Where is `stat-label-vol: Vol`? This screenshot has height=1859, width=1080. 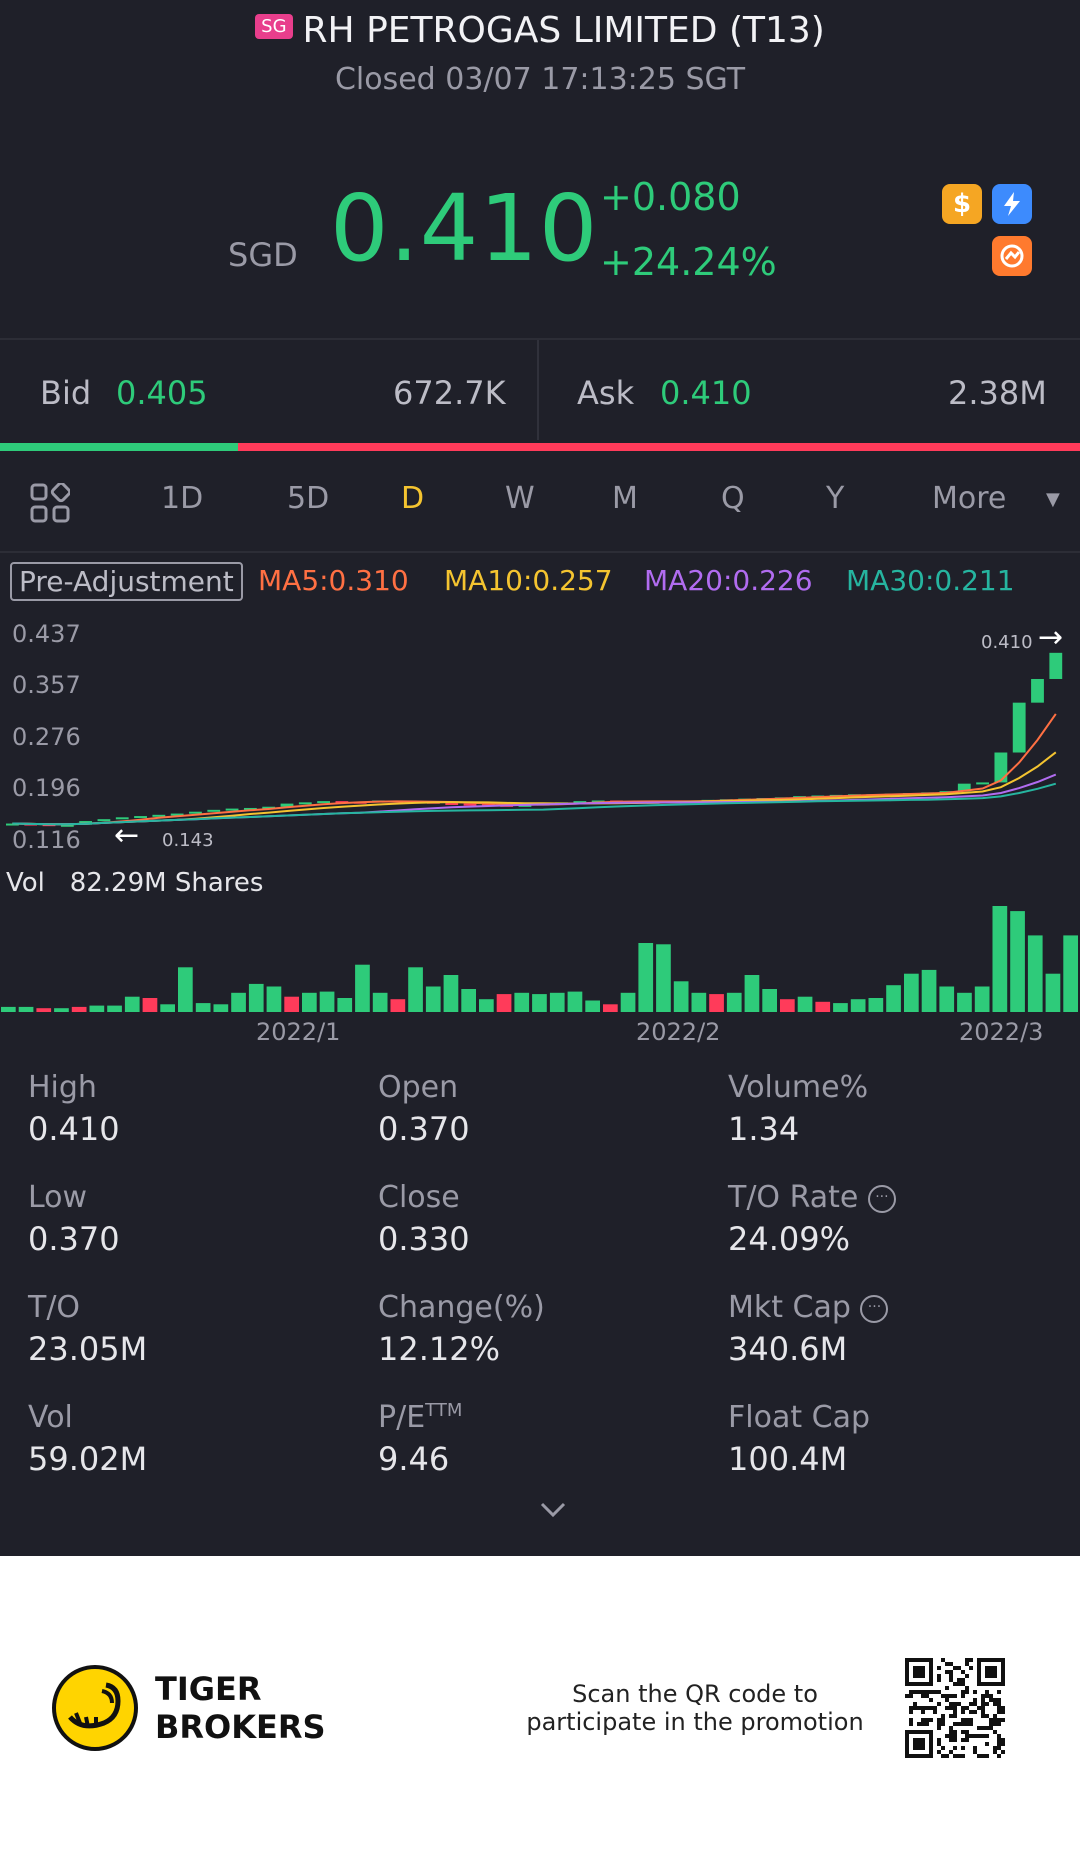
stat-label-vol: Vol is located at coordinates (50, 1417).